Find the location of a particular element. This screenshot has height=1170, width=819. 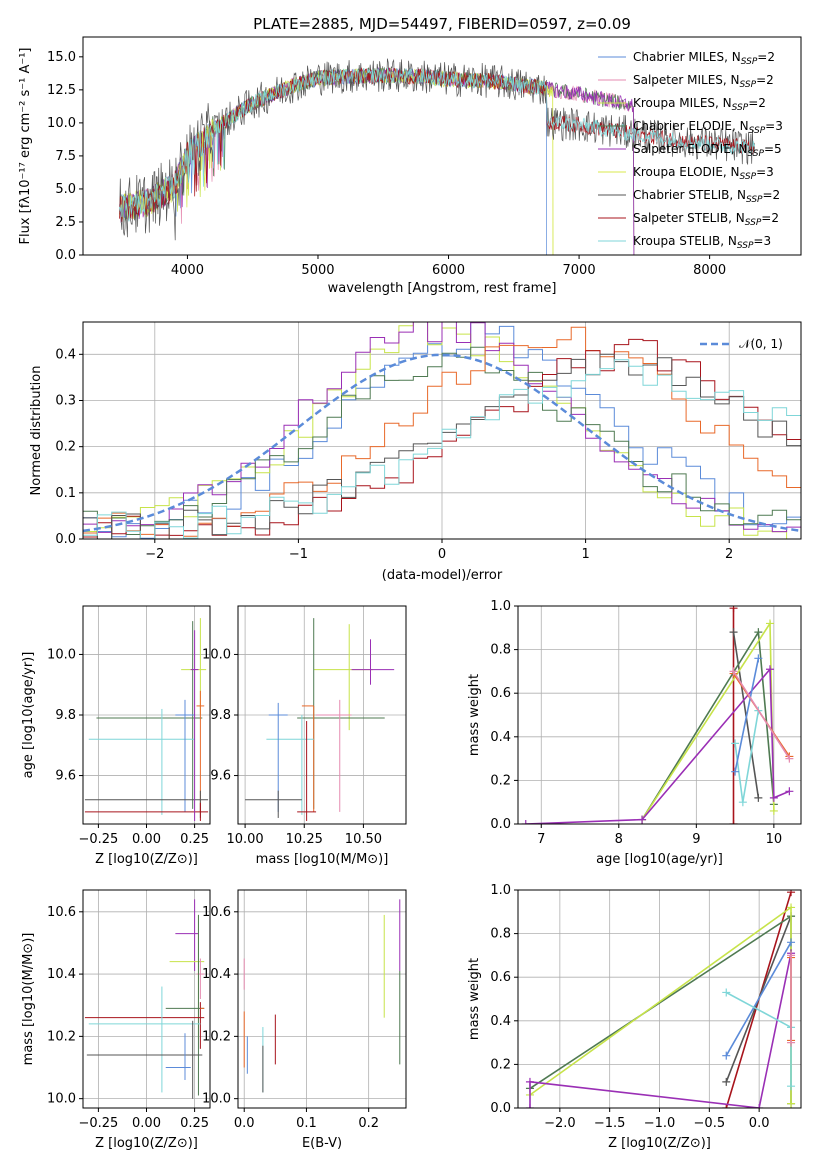

x-tick-label: 4000 is located at coordinates (187, 270).